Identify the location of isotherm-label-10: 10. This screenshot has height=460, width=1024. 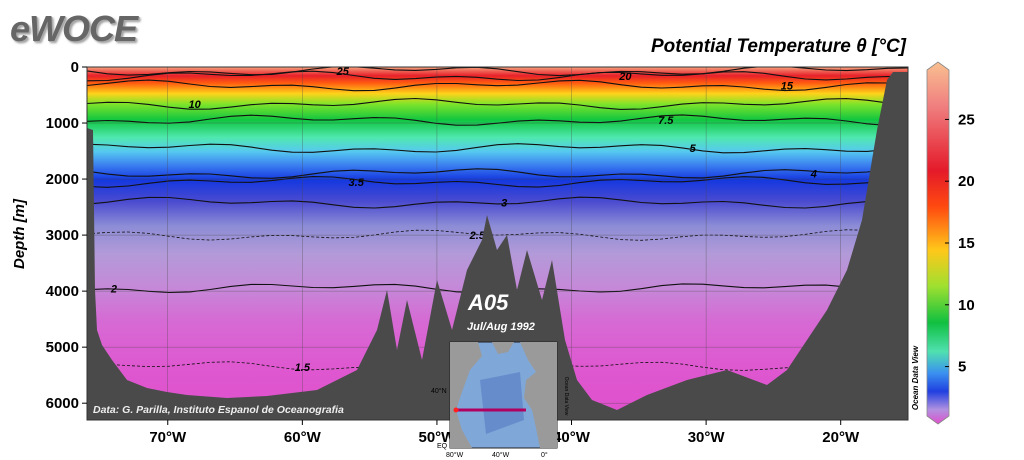
(195, 105).